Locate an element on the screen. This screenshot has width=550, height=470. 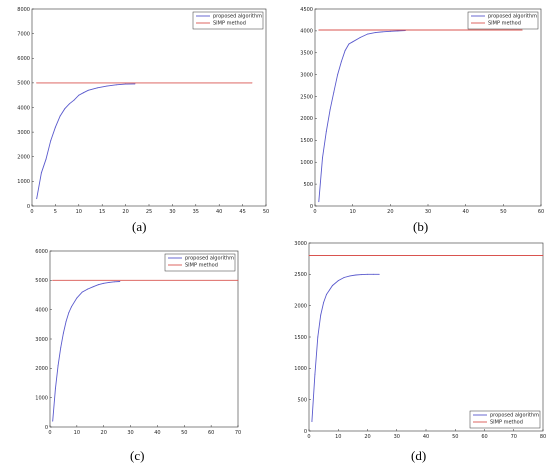
y-tick-label: 1000 is located at coordinates (41, 398).